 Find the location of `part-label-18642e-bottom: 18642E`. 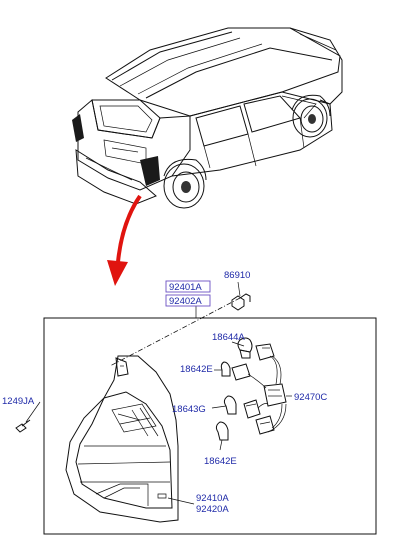

part-label-18642e-bottom: 18642E is located at coordinates (220, 461).